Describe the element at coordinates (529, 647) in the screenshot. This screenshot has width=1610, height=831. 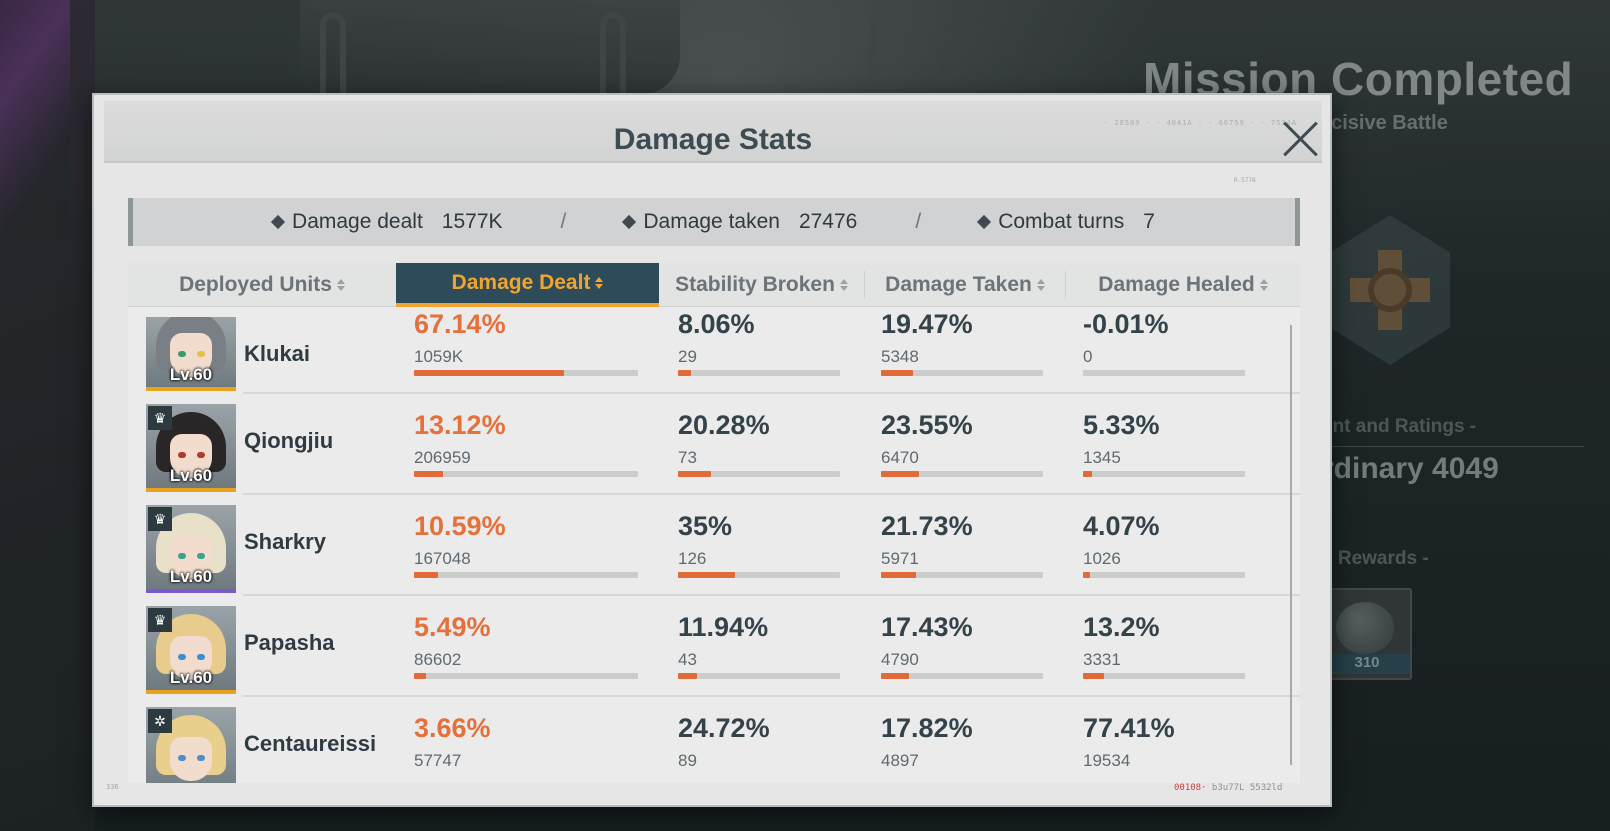
I see `stat-damage-dealt: 5.49% 86602` at that location.